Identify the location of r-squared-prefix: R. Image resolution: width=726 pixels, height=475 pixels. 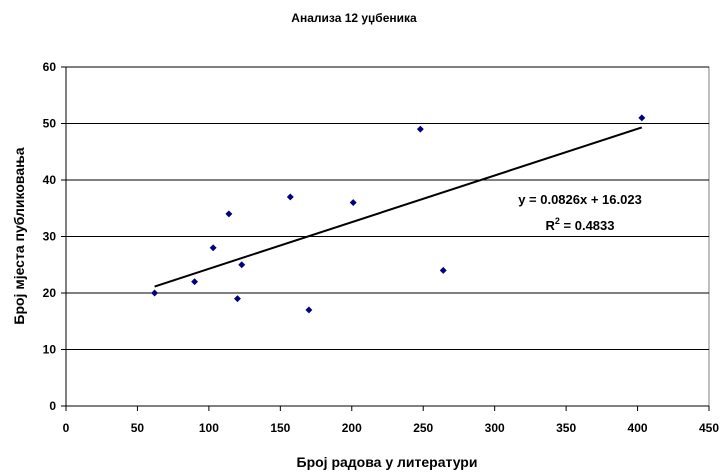
(551, 225).